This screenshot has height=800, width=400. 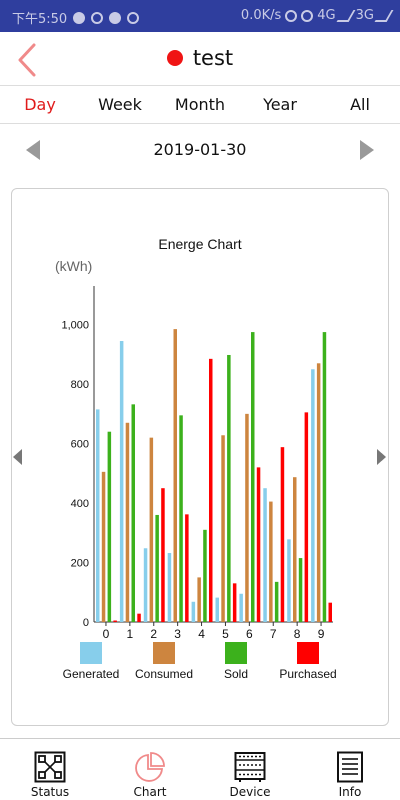 What do you see at coordinates (307, 674) in the screenshot?
I see `legend-label-purchased: Purchased` at bounding box center [307, 674].